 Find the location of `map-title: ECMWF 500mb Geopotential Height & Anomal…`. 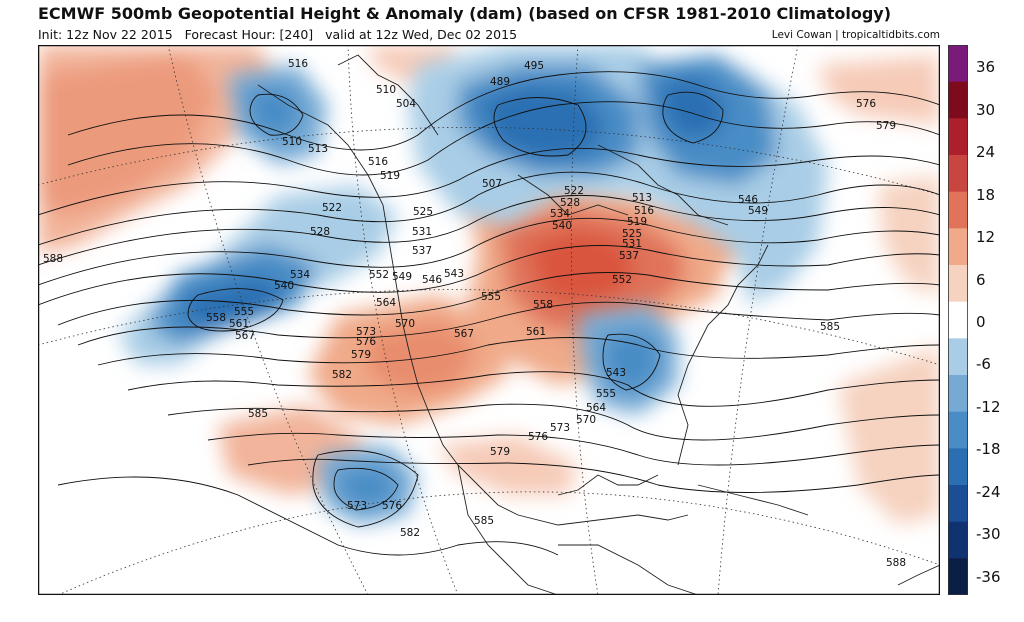

map-title: ECMWF 500mb Geopotential Height & Anomal… is located at coordinates (465, 13).